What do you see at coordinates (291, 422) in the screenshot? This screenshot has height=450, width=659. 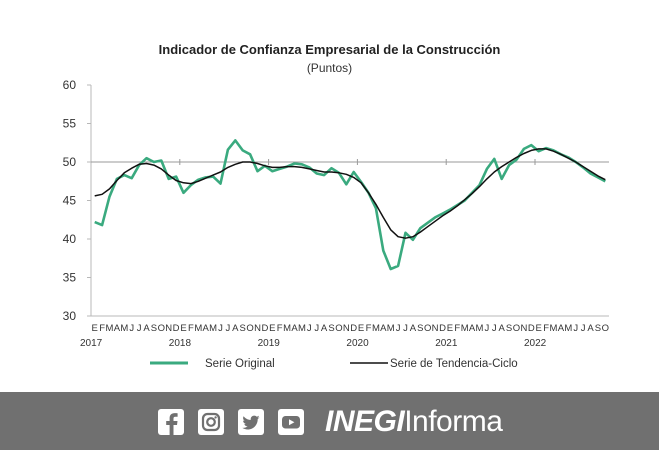 I see `youtube-icon` at bounding box center [291, 422].